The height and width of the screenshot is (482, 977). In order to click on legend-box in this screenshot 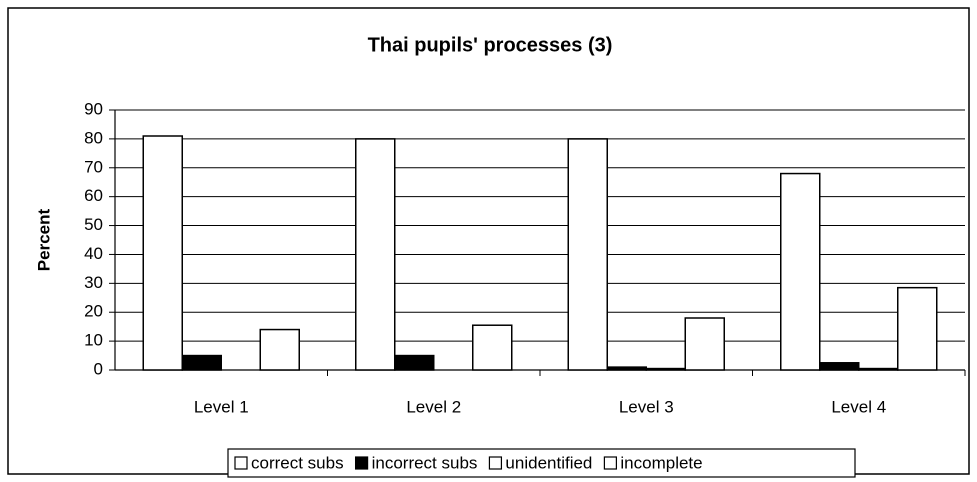, I will do `click(541, 463)`.